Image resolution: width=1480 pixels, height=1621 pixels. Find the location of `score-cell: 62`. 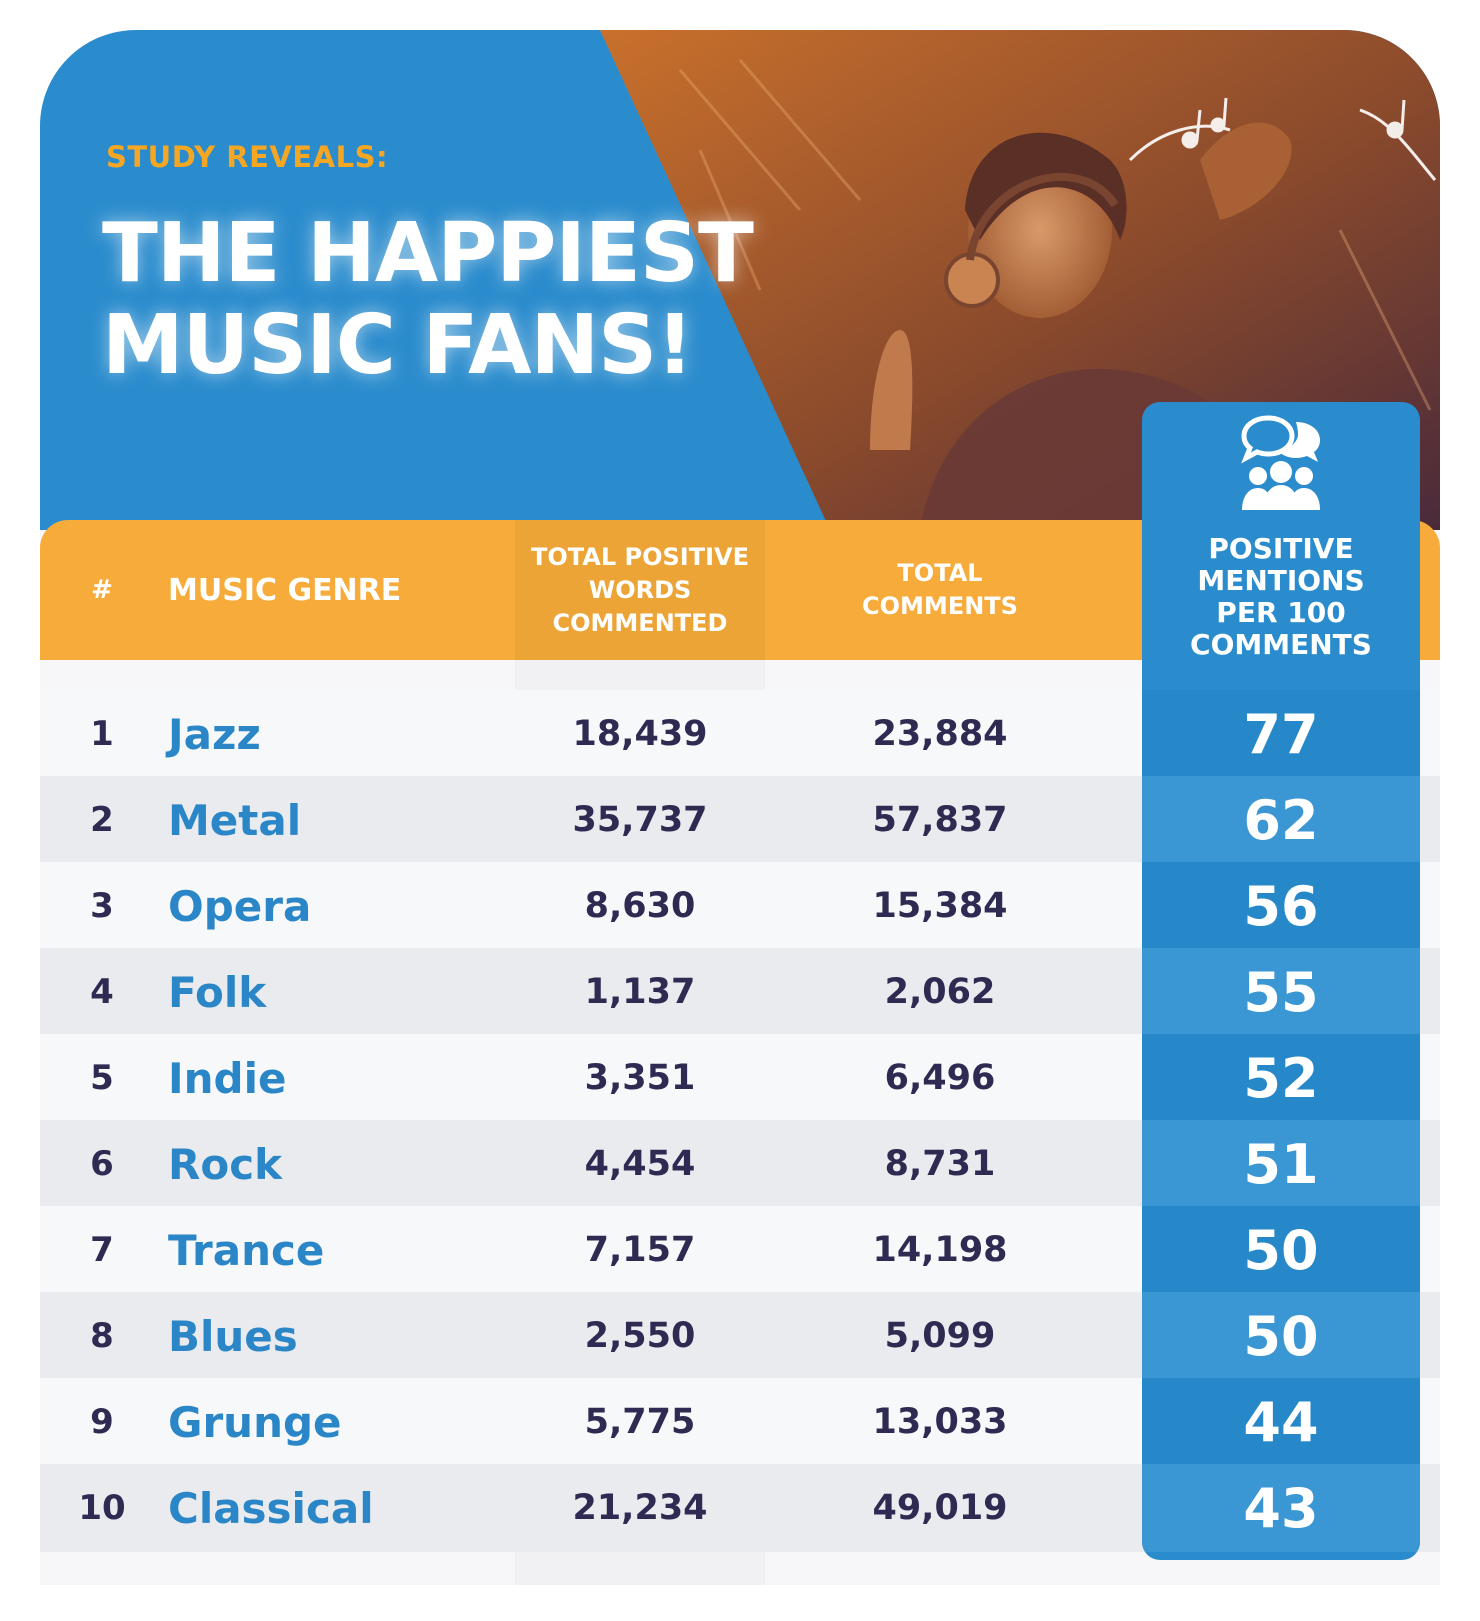

score-cell: 62 is located at coordinates (1281, 820).